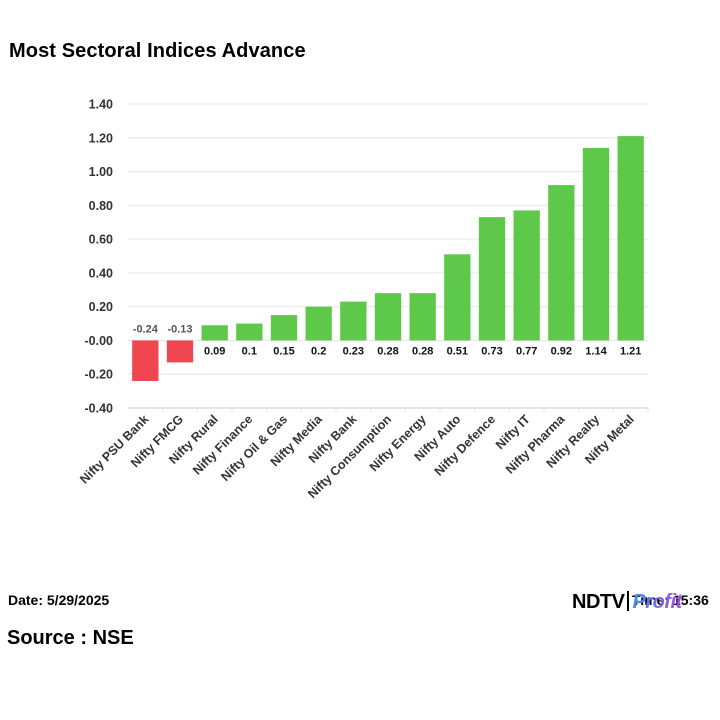 This screenshot has height=720, width=720. Describe the element at coordinates (101, 273) in the screenshot. I see `y-tick-label: 0.40` at that location.